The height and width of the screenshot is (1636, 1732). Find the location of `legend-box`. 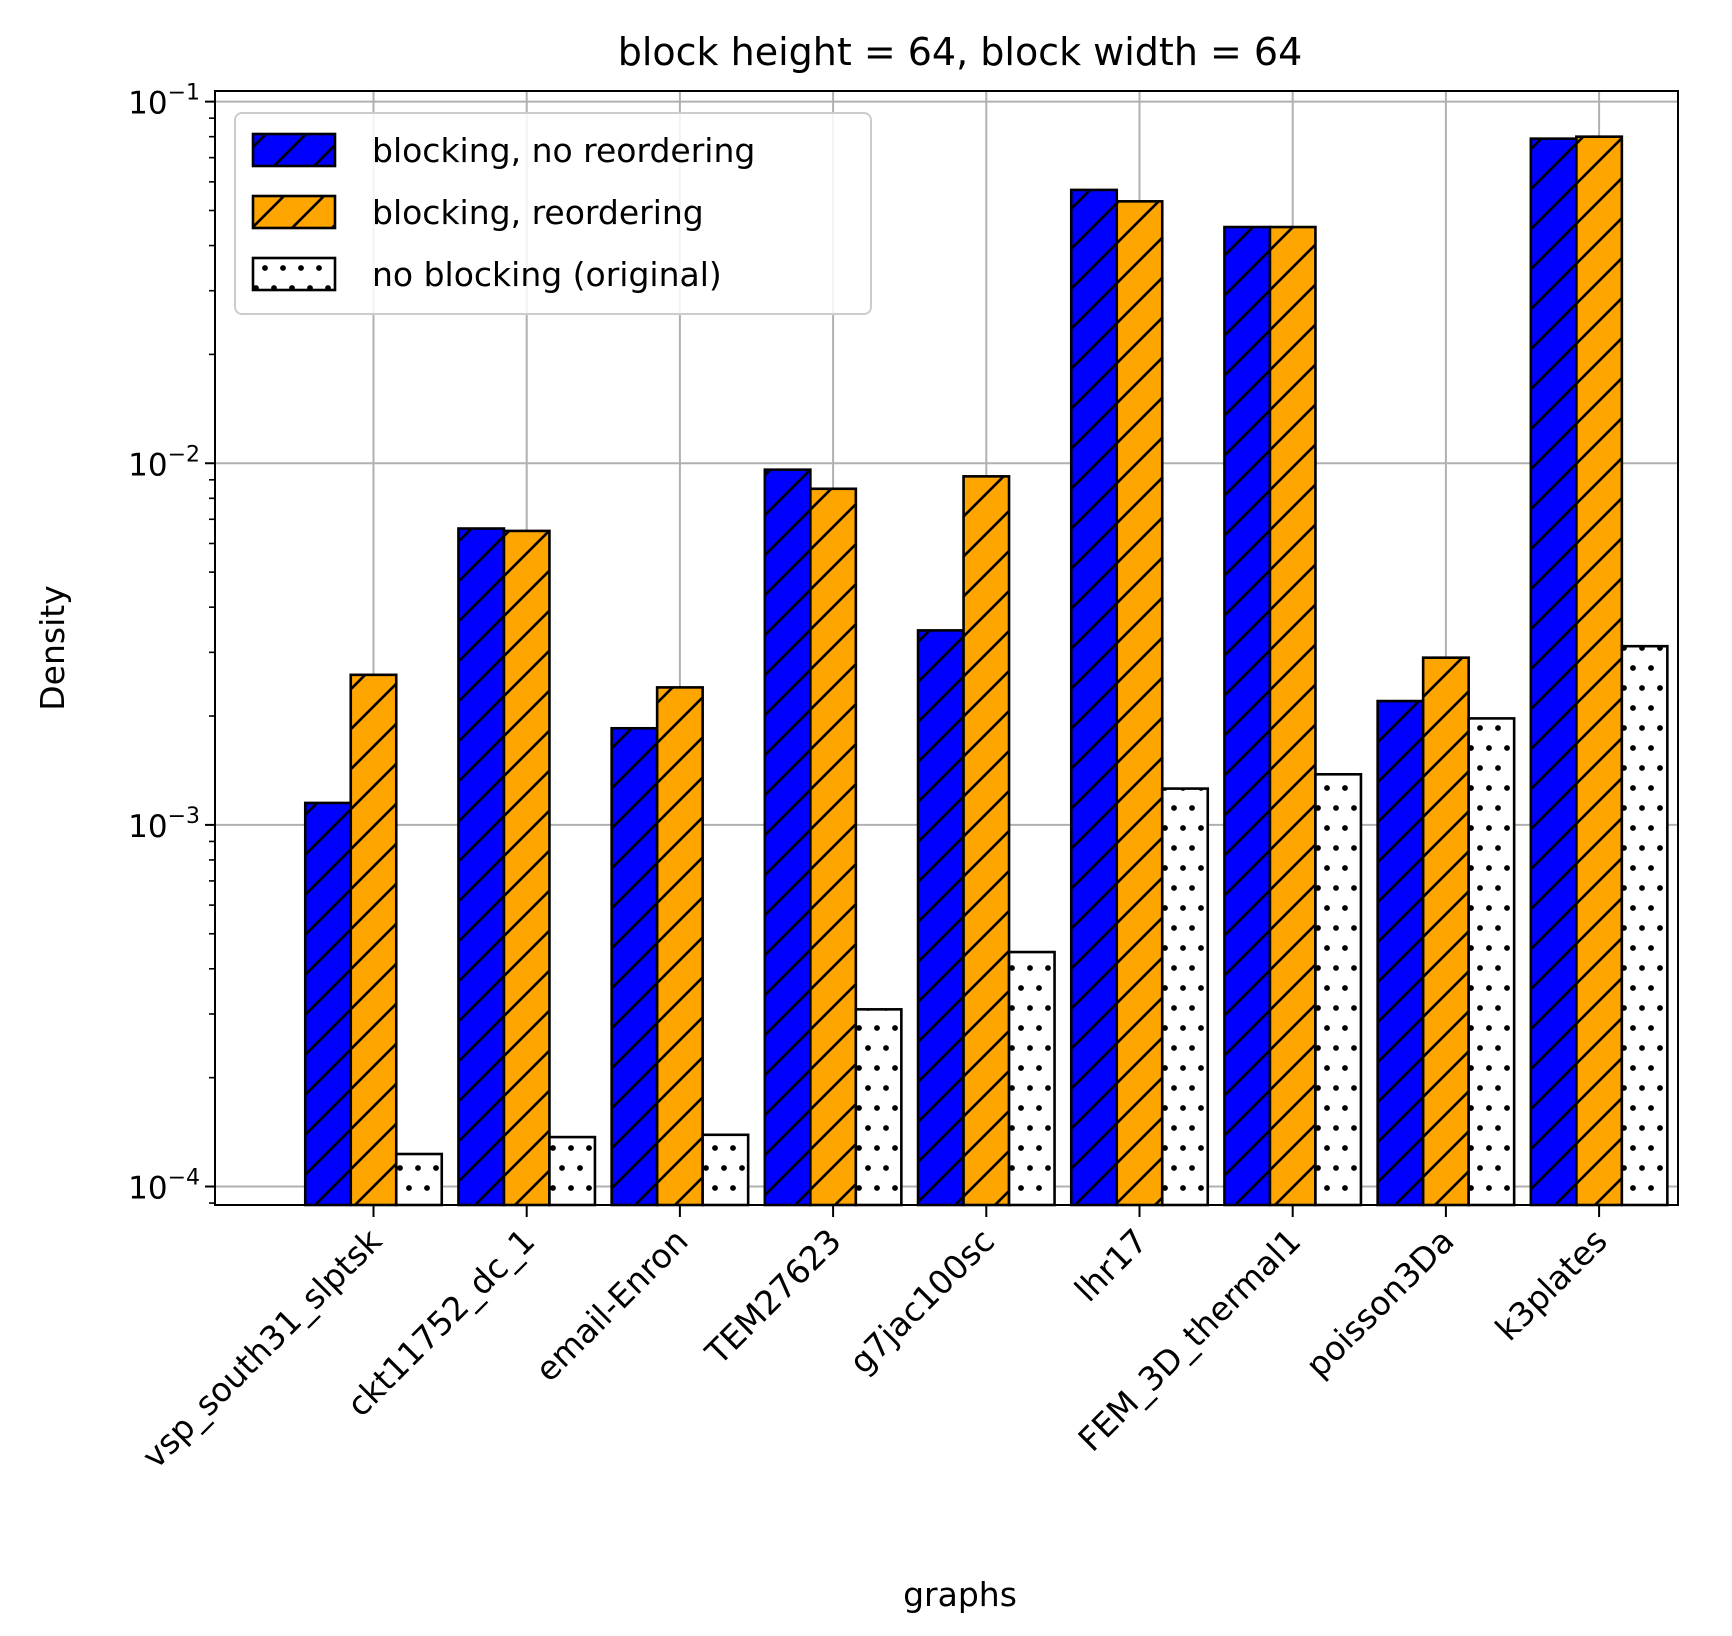

legend-box is located at coordinates (553, 213).